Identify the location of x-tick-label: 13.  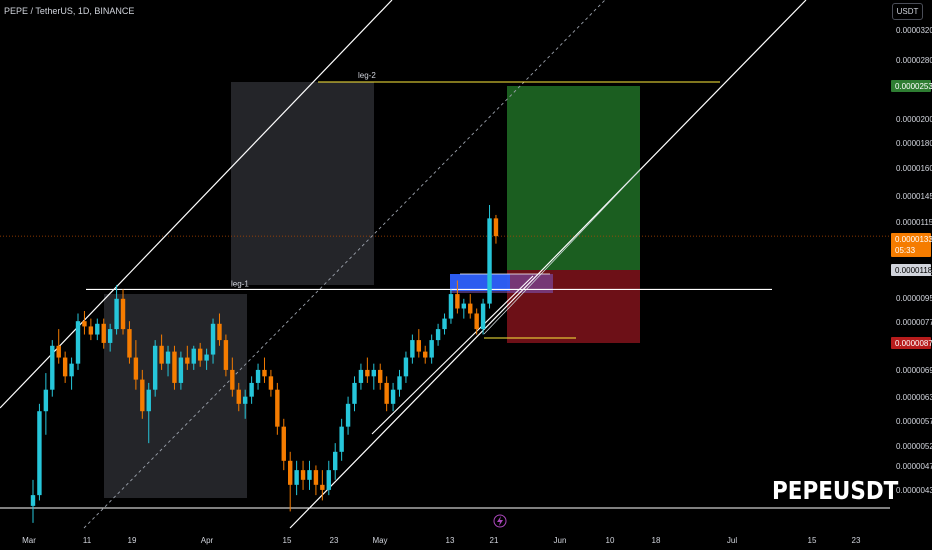
(450, 540).